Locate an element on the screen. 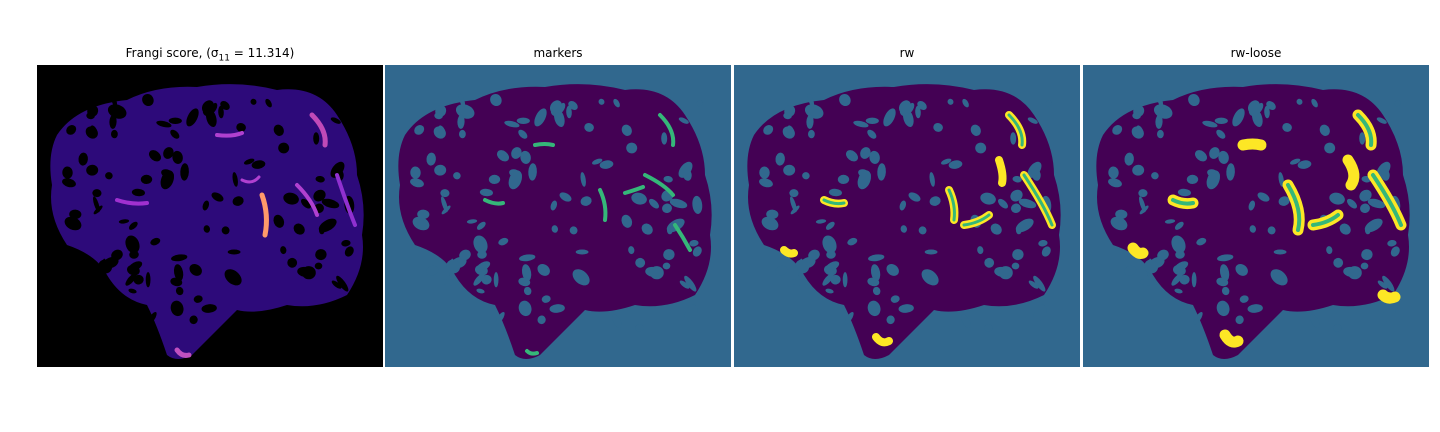  frangi-title-text: Frangi score, (σ is located at coordinates (172, 53).